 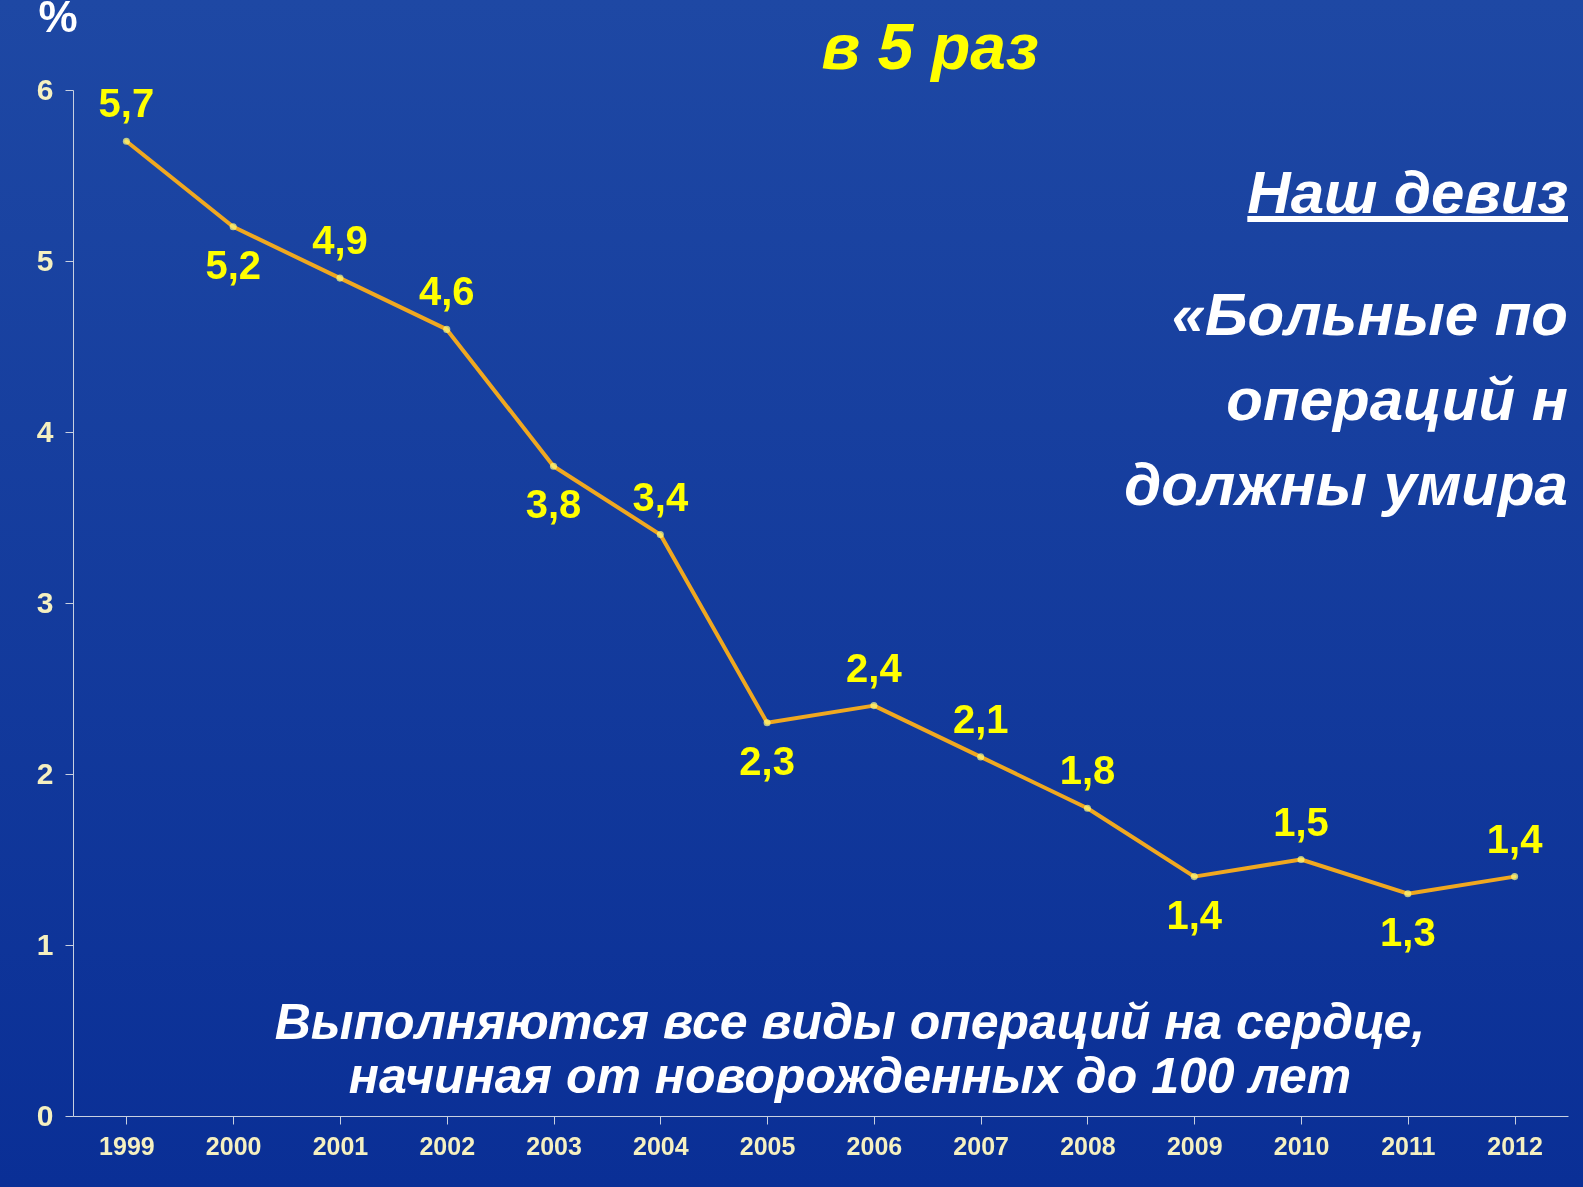 I want to click on x-tick-label: 2006, so click(x=874, y=1145).